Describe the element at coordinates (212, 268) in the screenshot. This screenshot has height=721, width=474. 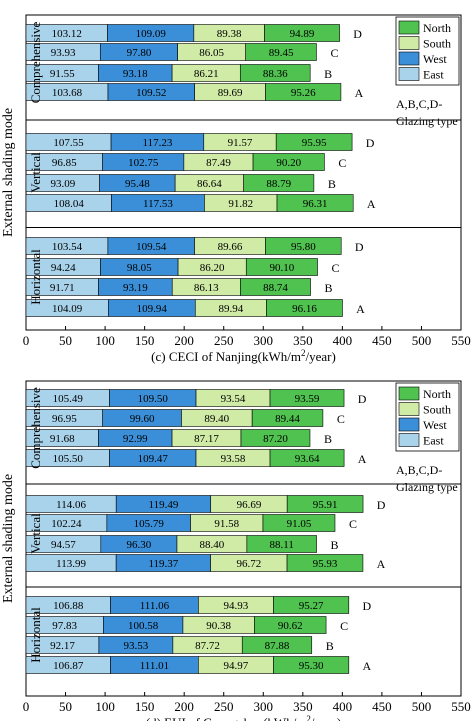
I see `data-label: 86.20` at that location.